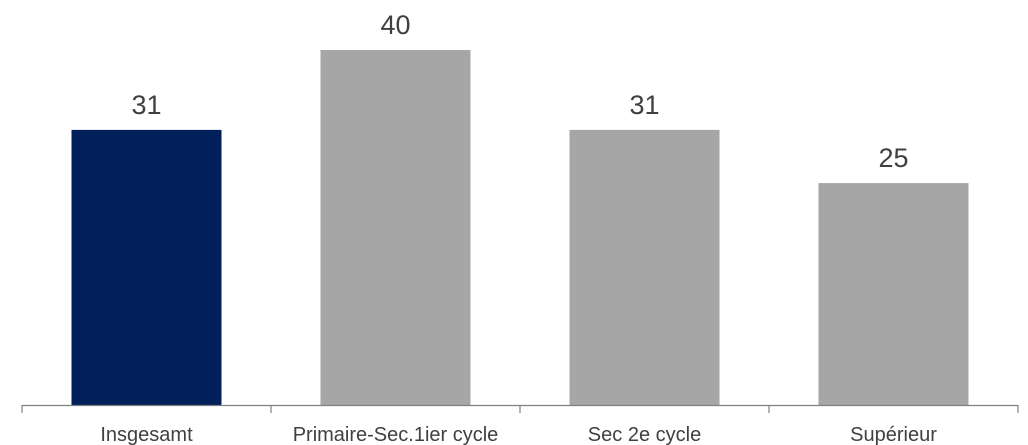  I want to click on category-label-2: Sec 2e cycle, so click(644, 434).